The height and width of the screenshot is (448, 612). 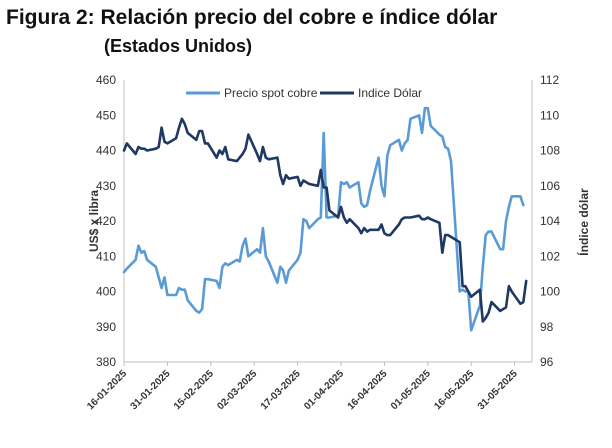 I want to click on x-tick-label: 16-04-2025, so click(x=368, y=390).